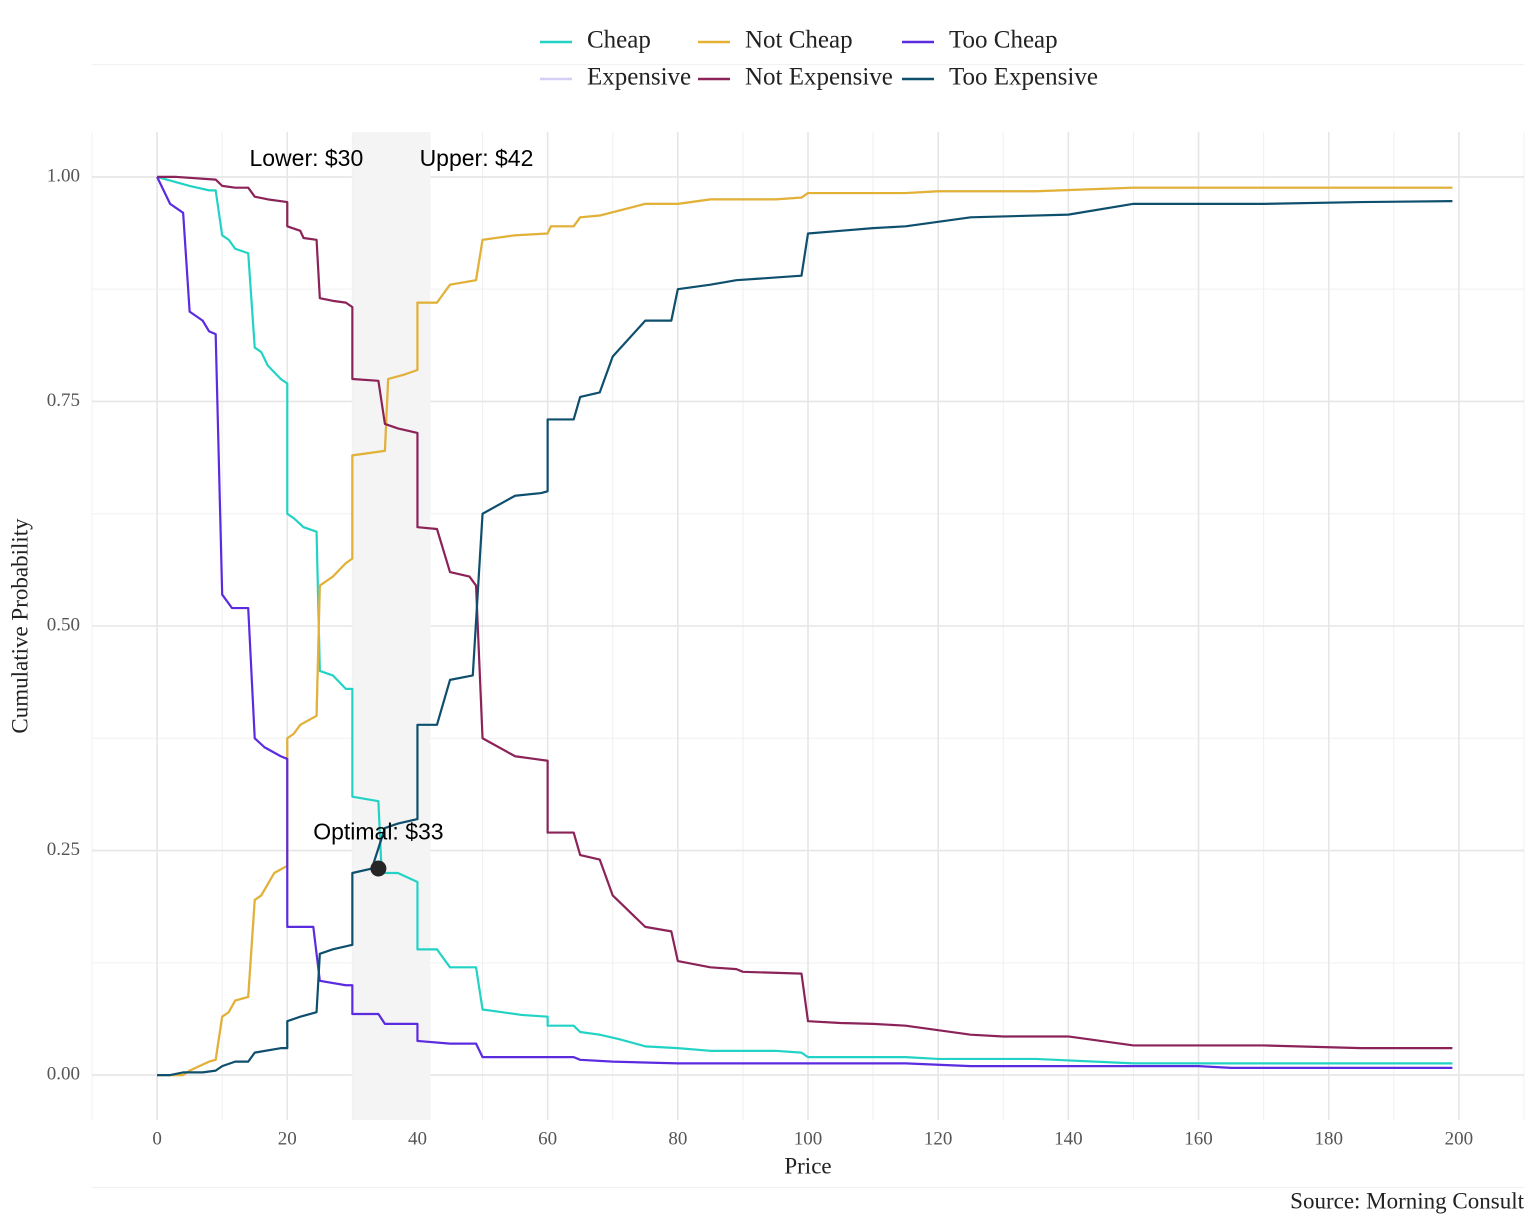 The image size is (1536, 1229). Describe the element at coordinates (378, 868) in the screenshot. I see `optimal-point` at that location.